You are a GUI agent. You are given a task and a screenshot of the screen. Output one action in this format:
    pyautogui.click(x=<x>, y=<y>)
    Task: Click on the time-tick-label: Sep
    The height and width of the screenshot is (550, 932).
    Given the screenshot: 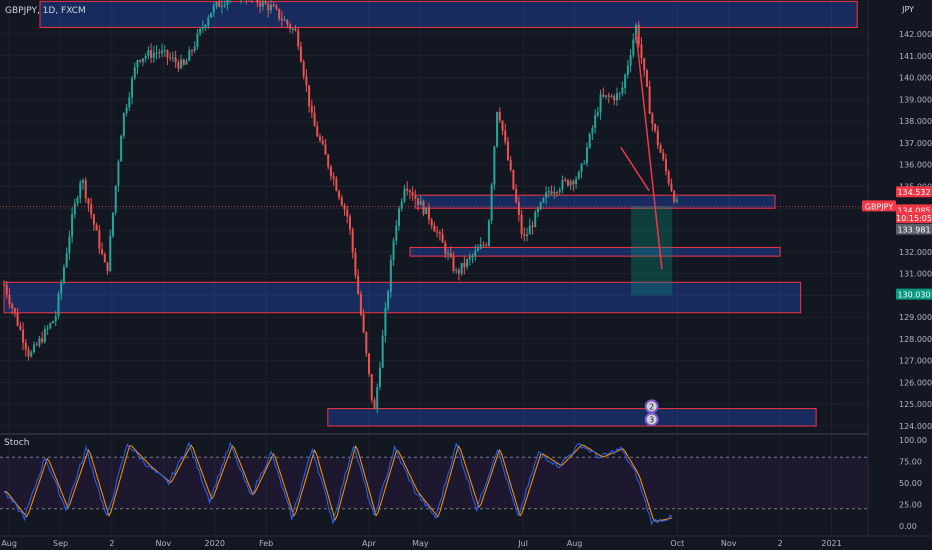 What is the action you would take?
    pyautogui.click(x=60, y=543)
    